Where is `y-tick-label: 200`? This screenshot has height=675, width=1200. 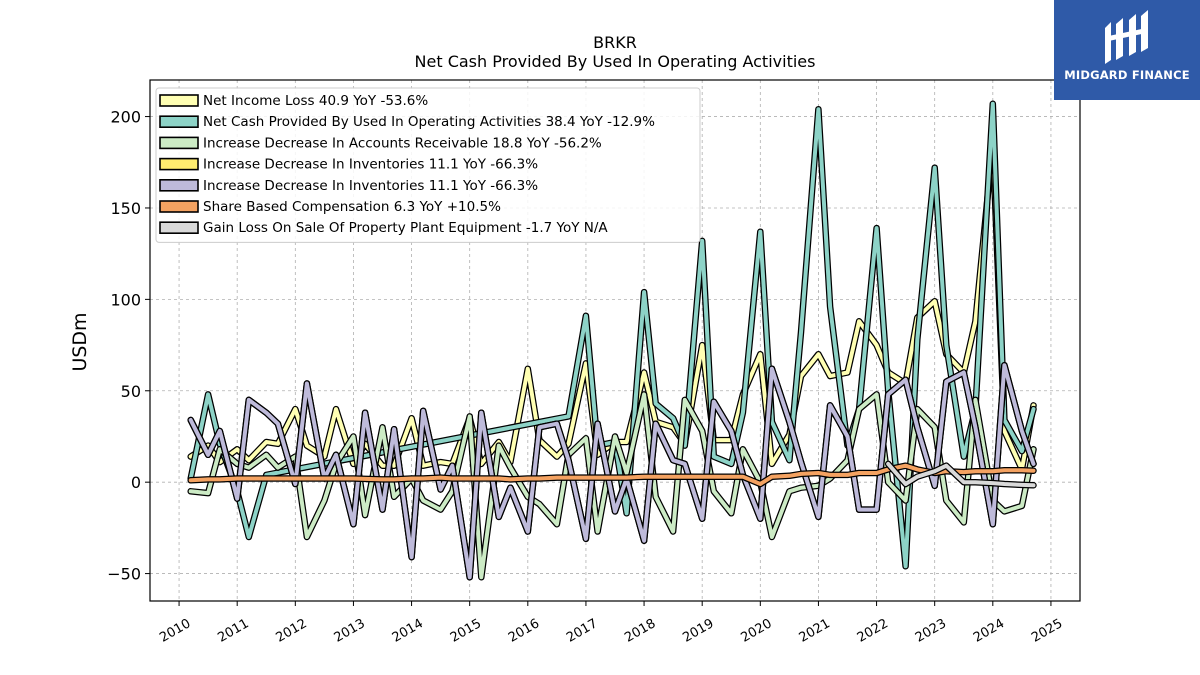
y-tick-label: 200 is located at coordinates (125, 117).